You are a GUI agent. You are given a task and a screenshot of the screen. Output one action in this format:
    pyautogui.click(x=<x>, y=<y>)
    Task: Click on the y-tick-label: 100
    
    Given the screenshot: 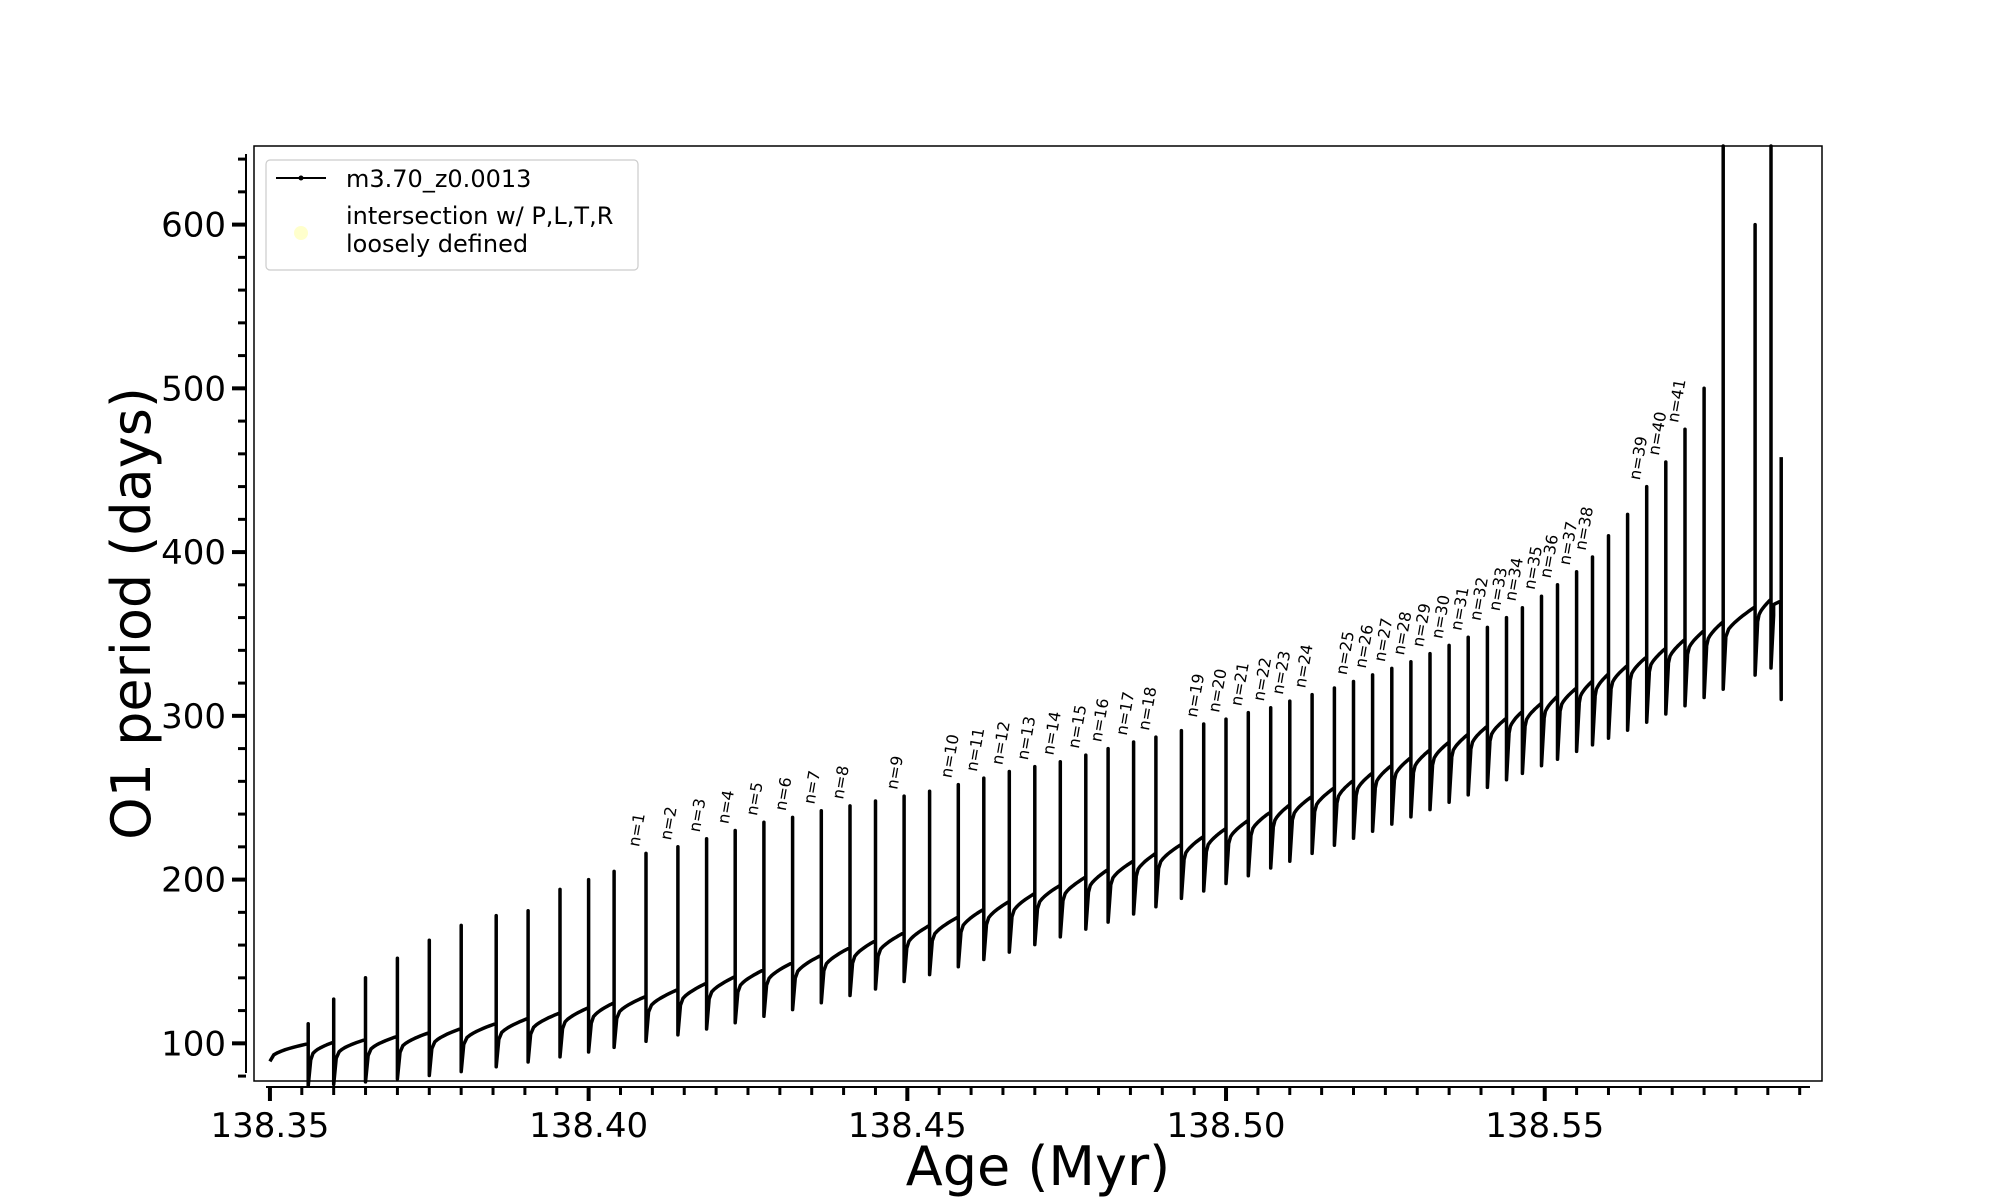 What is the action you would take?
    pyautogui.click(x=193, y=1044)
    